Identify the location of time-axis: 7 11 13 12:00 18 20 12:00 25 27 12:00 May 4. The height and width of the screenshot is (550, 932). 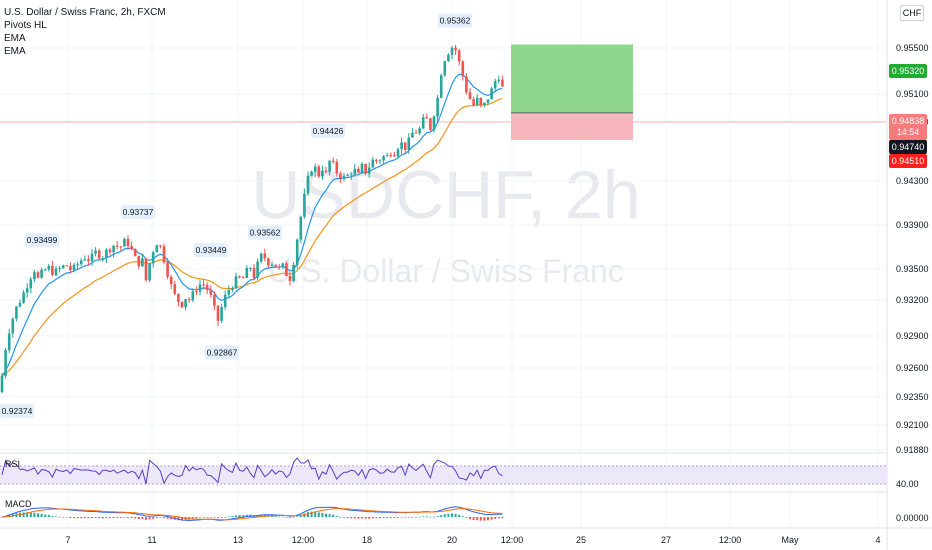
(472, 540).